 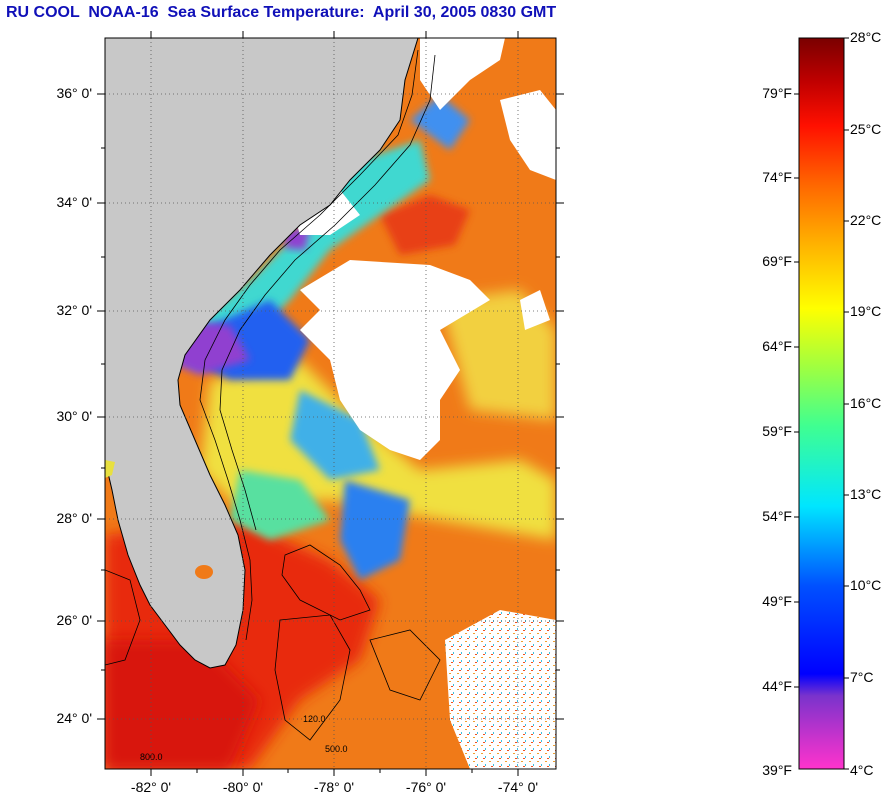 I want to click on warm-eddy, so click(x=425, y=225).